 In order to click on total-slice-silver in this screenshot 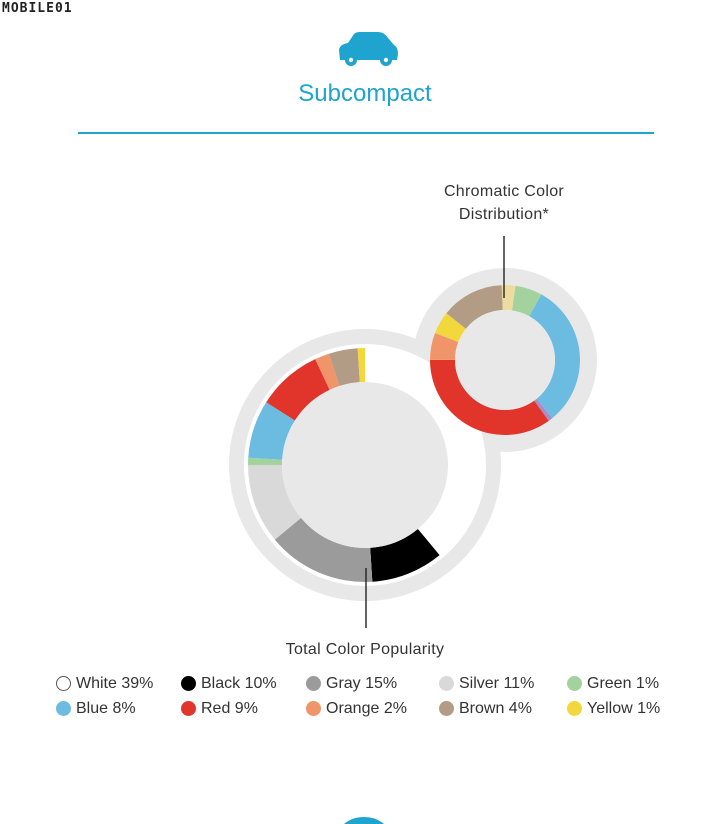, I will do `click(275, 502)`.